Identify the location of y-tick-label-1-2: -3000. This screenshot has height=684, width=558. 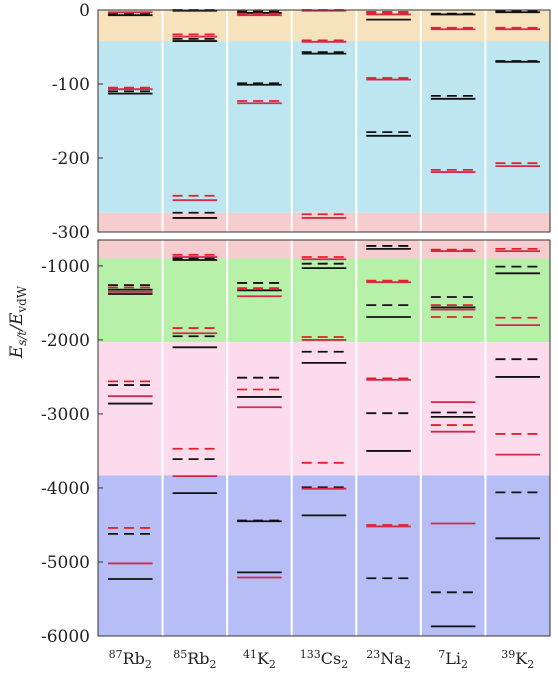
(65, 415).